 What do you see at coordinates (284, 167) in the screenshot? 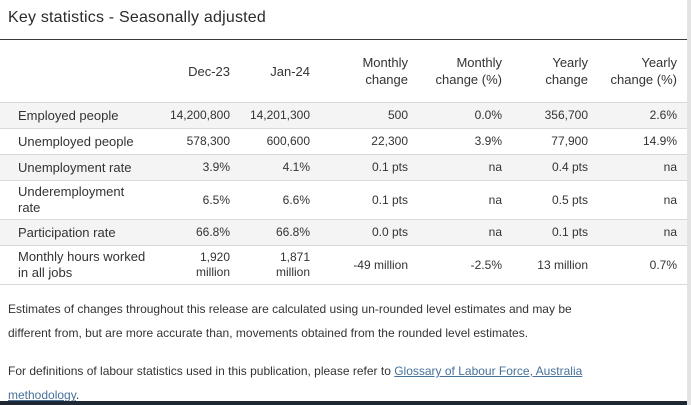
I see `cell-value: 4.1%` at bounding box center [284, 167].